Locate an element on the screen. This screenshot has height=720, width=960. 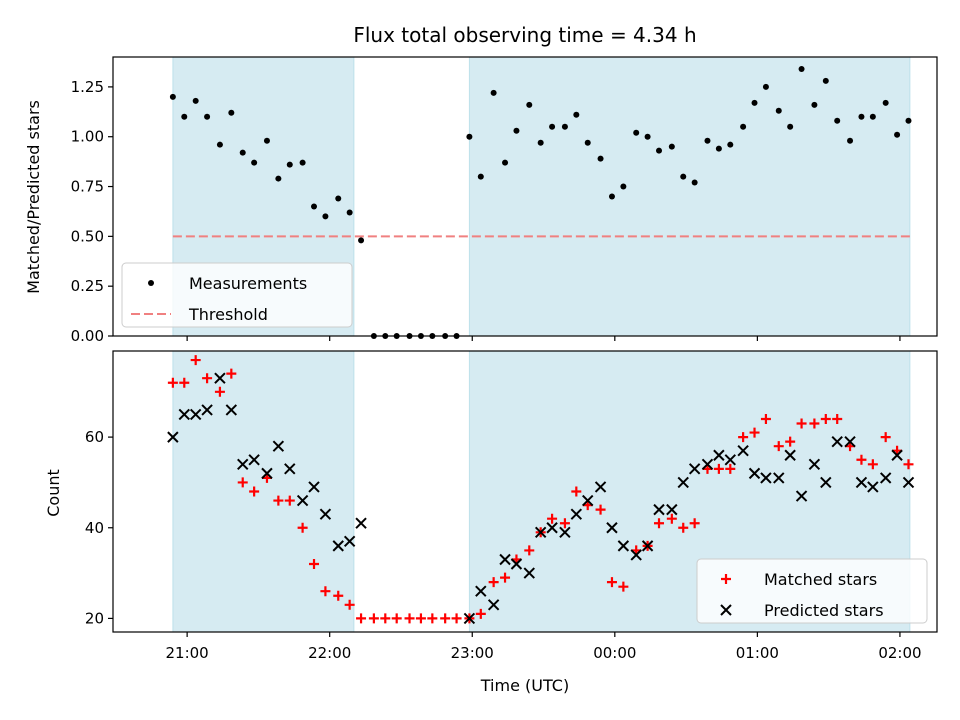
legend-label: Threshold is located at coordinates (228, 314).